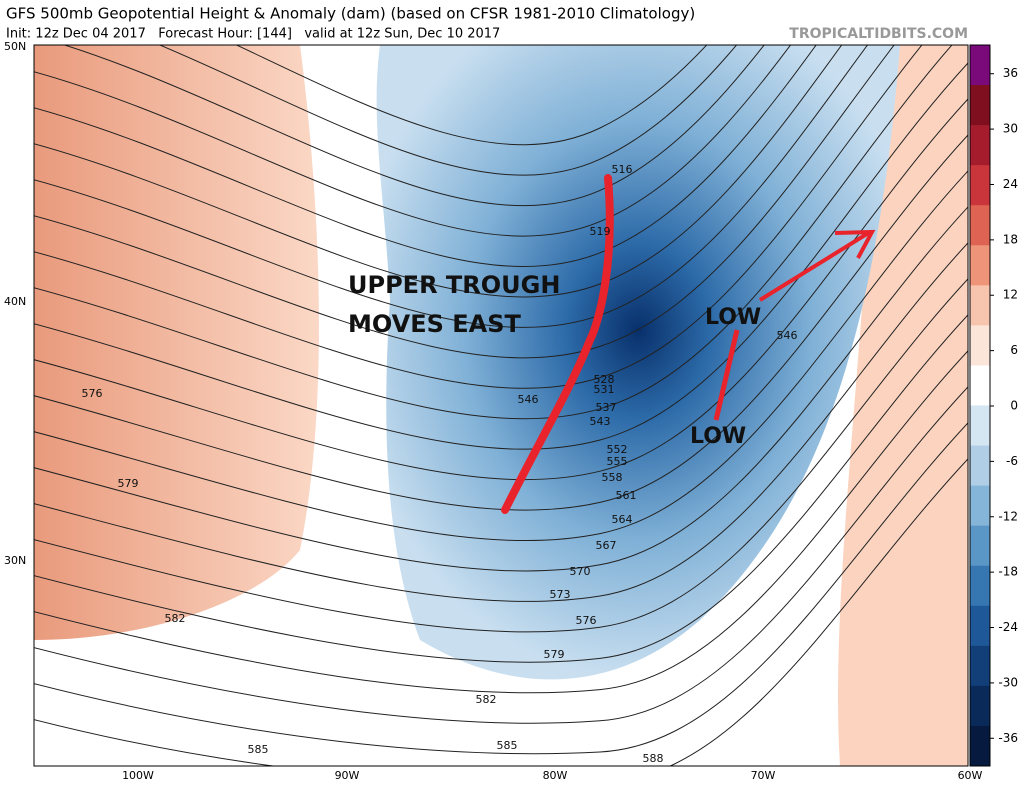 Image resolution: width=1024 pixels, height=790 pixels. What do you see at coordinates (1008, 627) in the screenshot?
I see `colorbar-tick-label: -24` at bounding box center [1008, 627].